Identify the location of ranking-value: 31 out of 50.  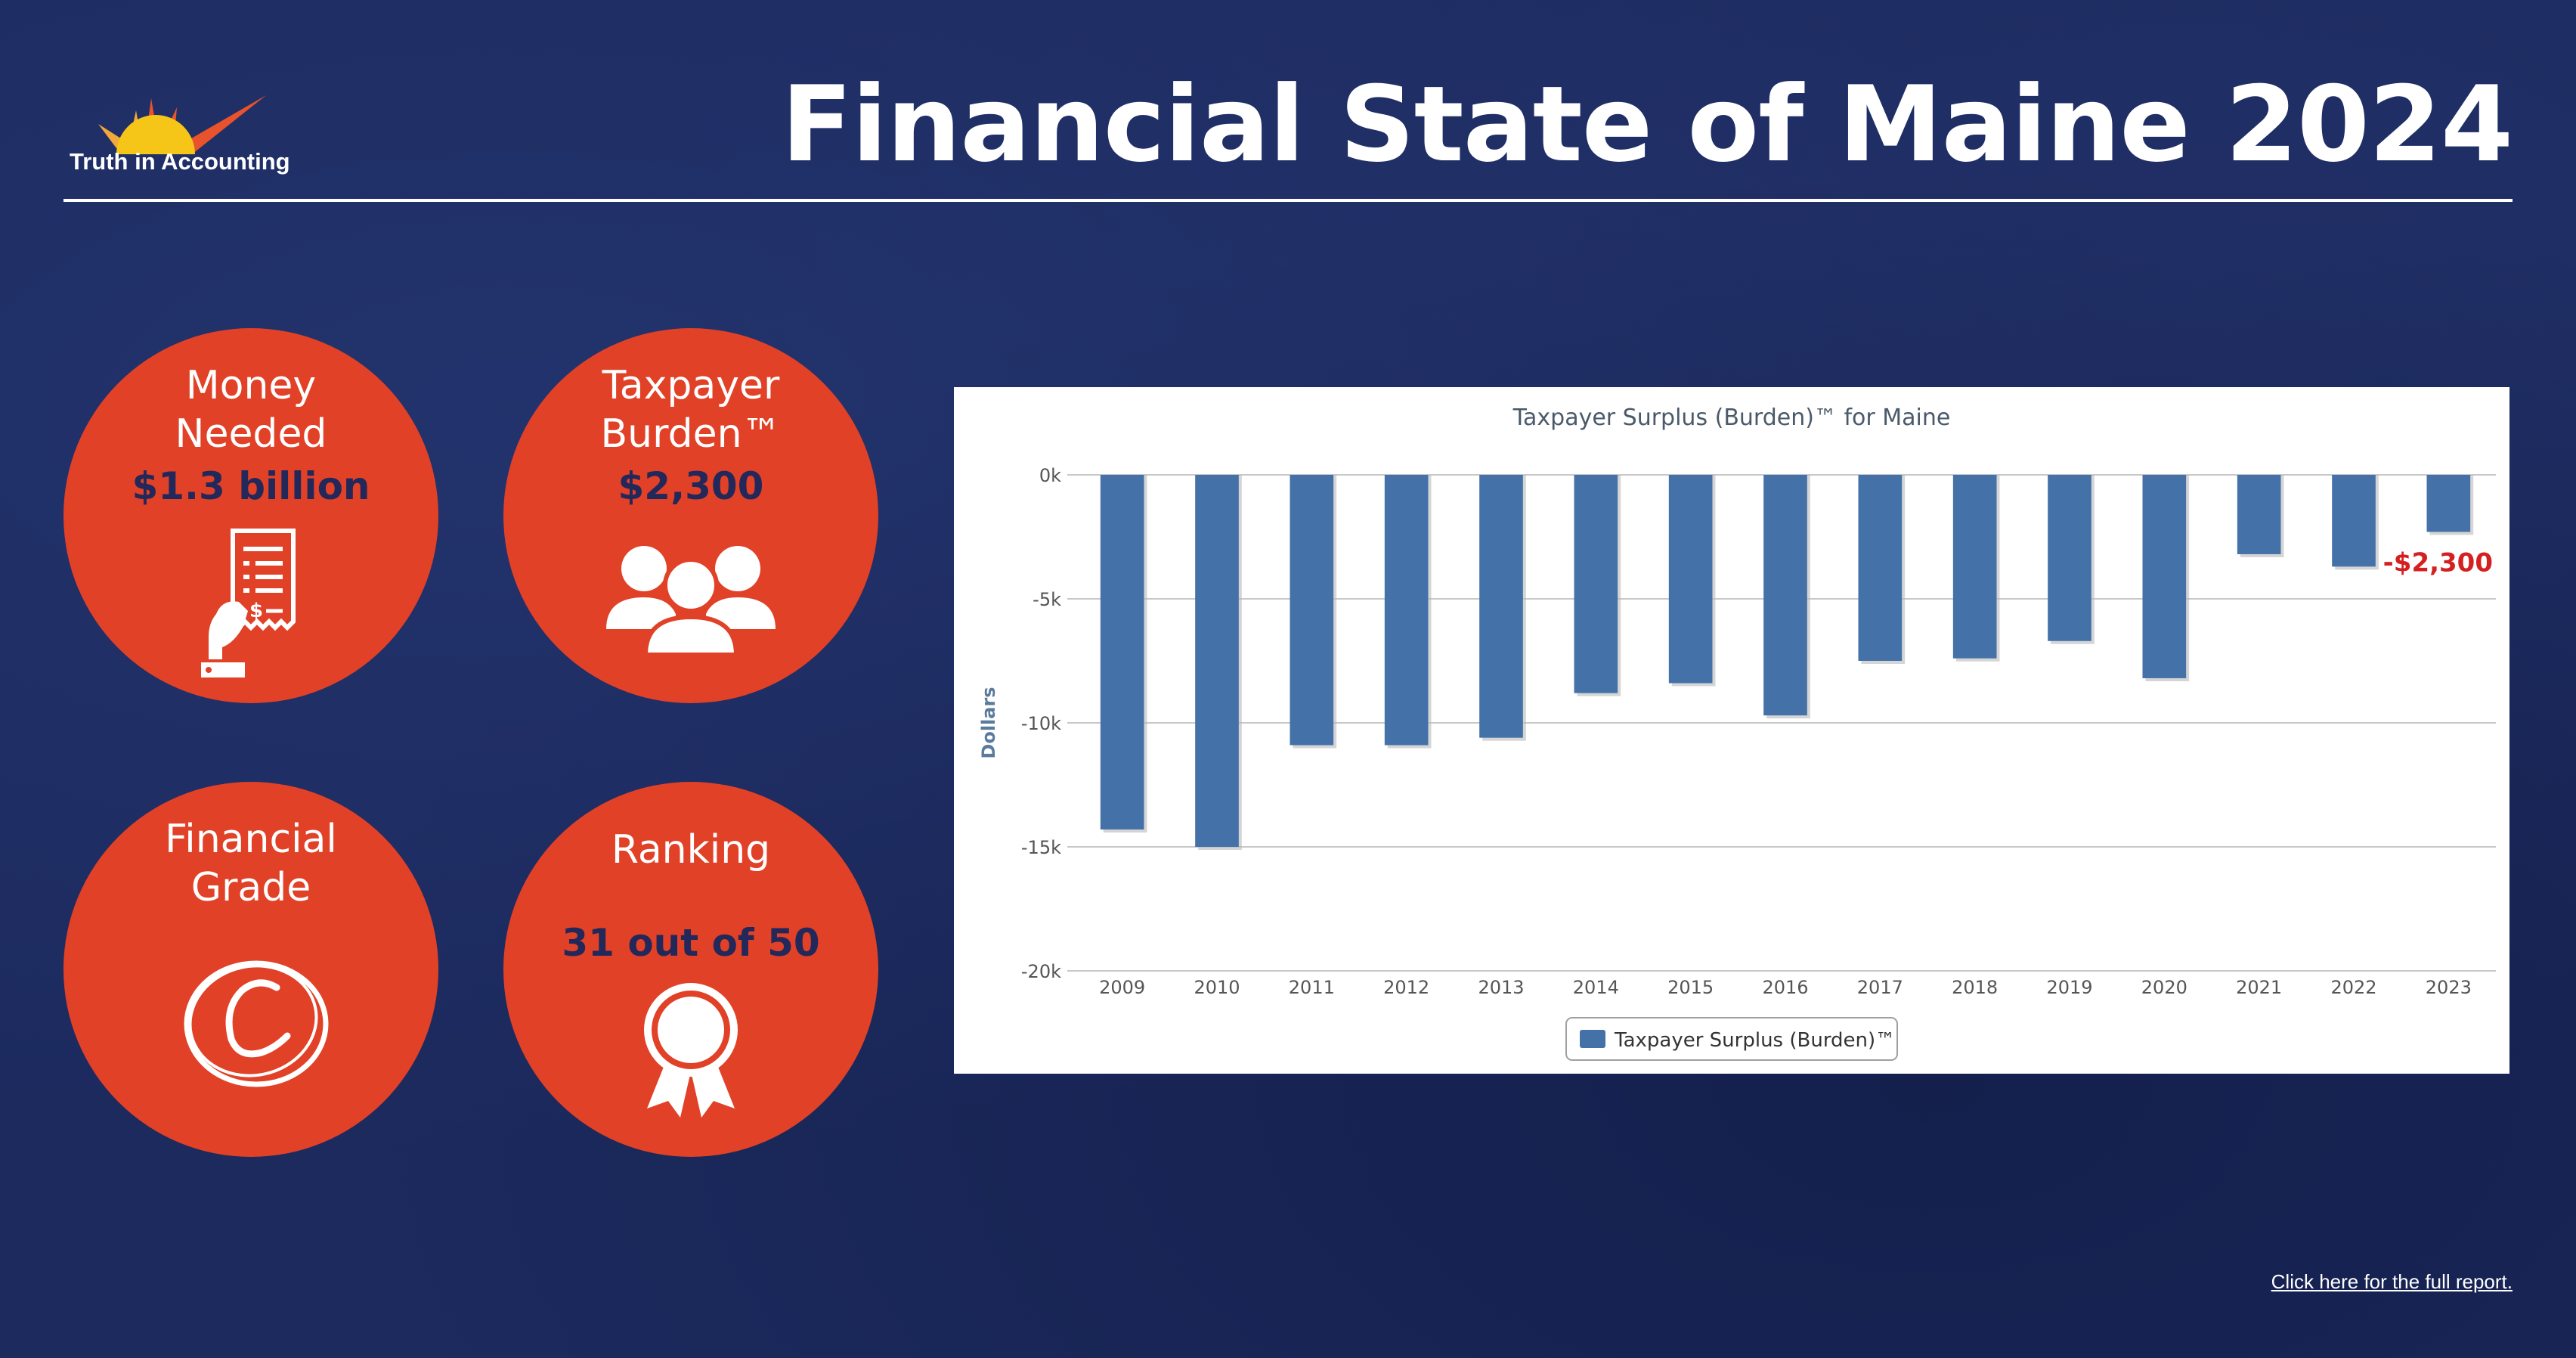
(691, 943).